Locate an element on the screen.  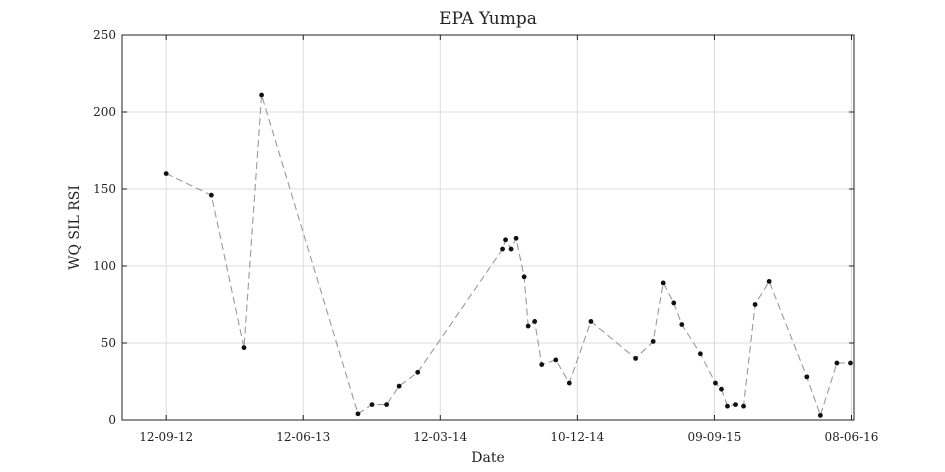
y-axis-label: WQ SIL RSI is located at coordinates (75, 227).